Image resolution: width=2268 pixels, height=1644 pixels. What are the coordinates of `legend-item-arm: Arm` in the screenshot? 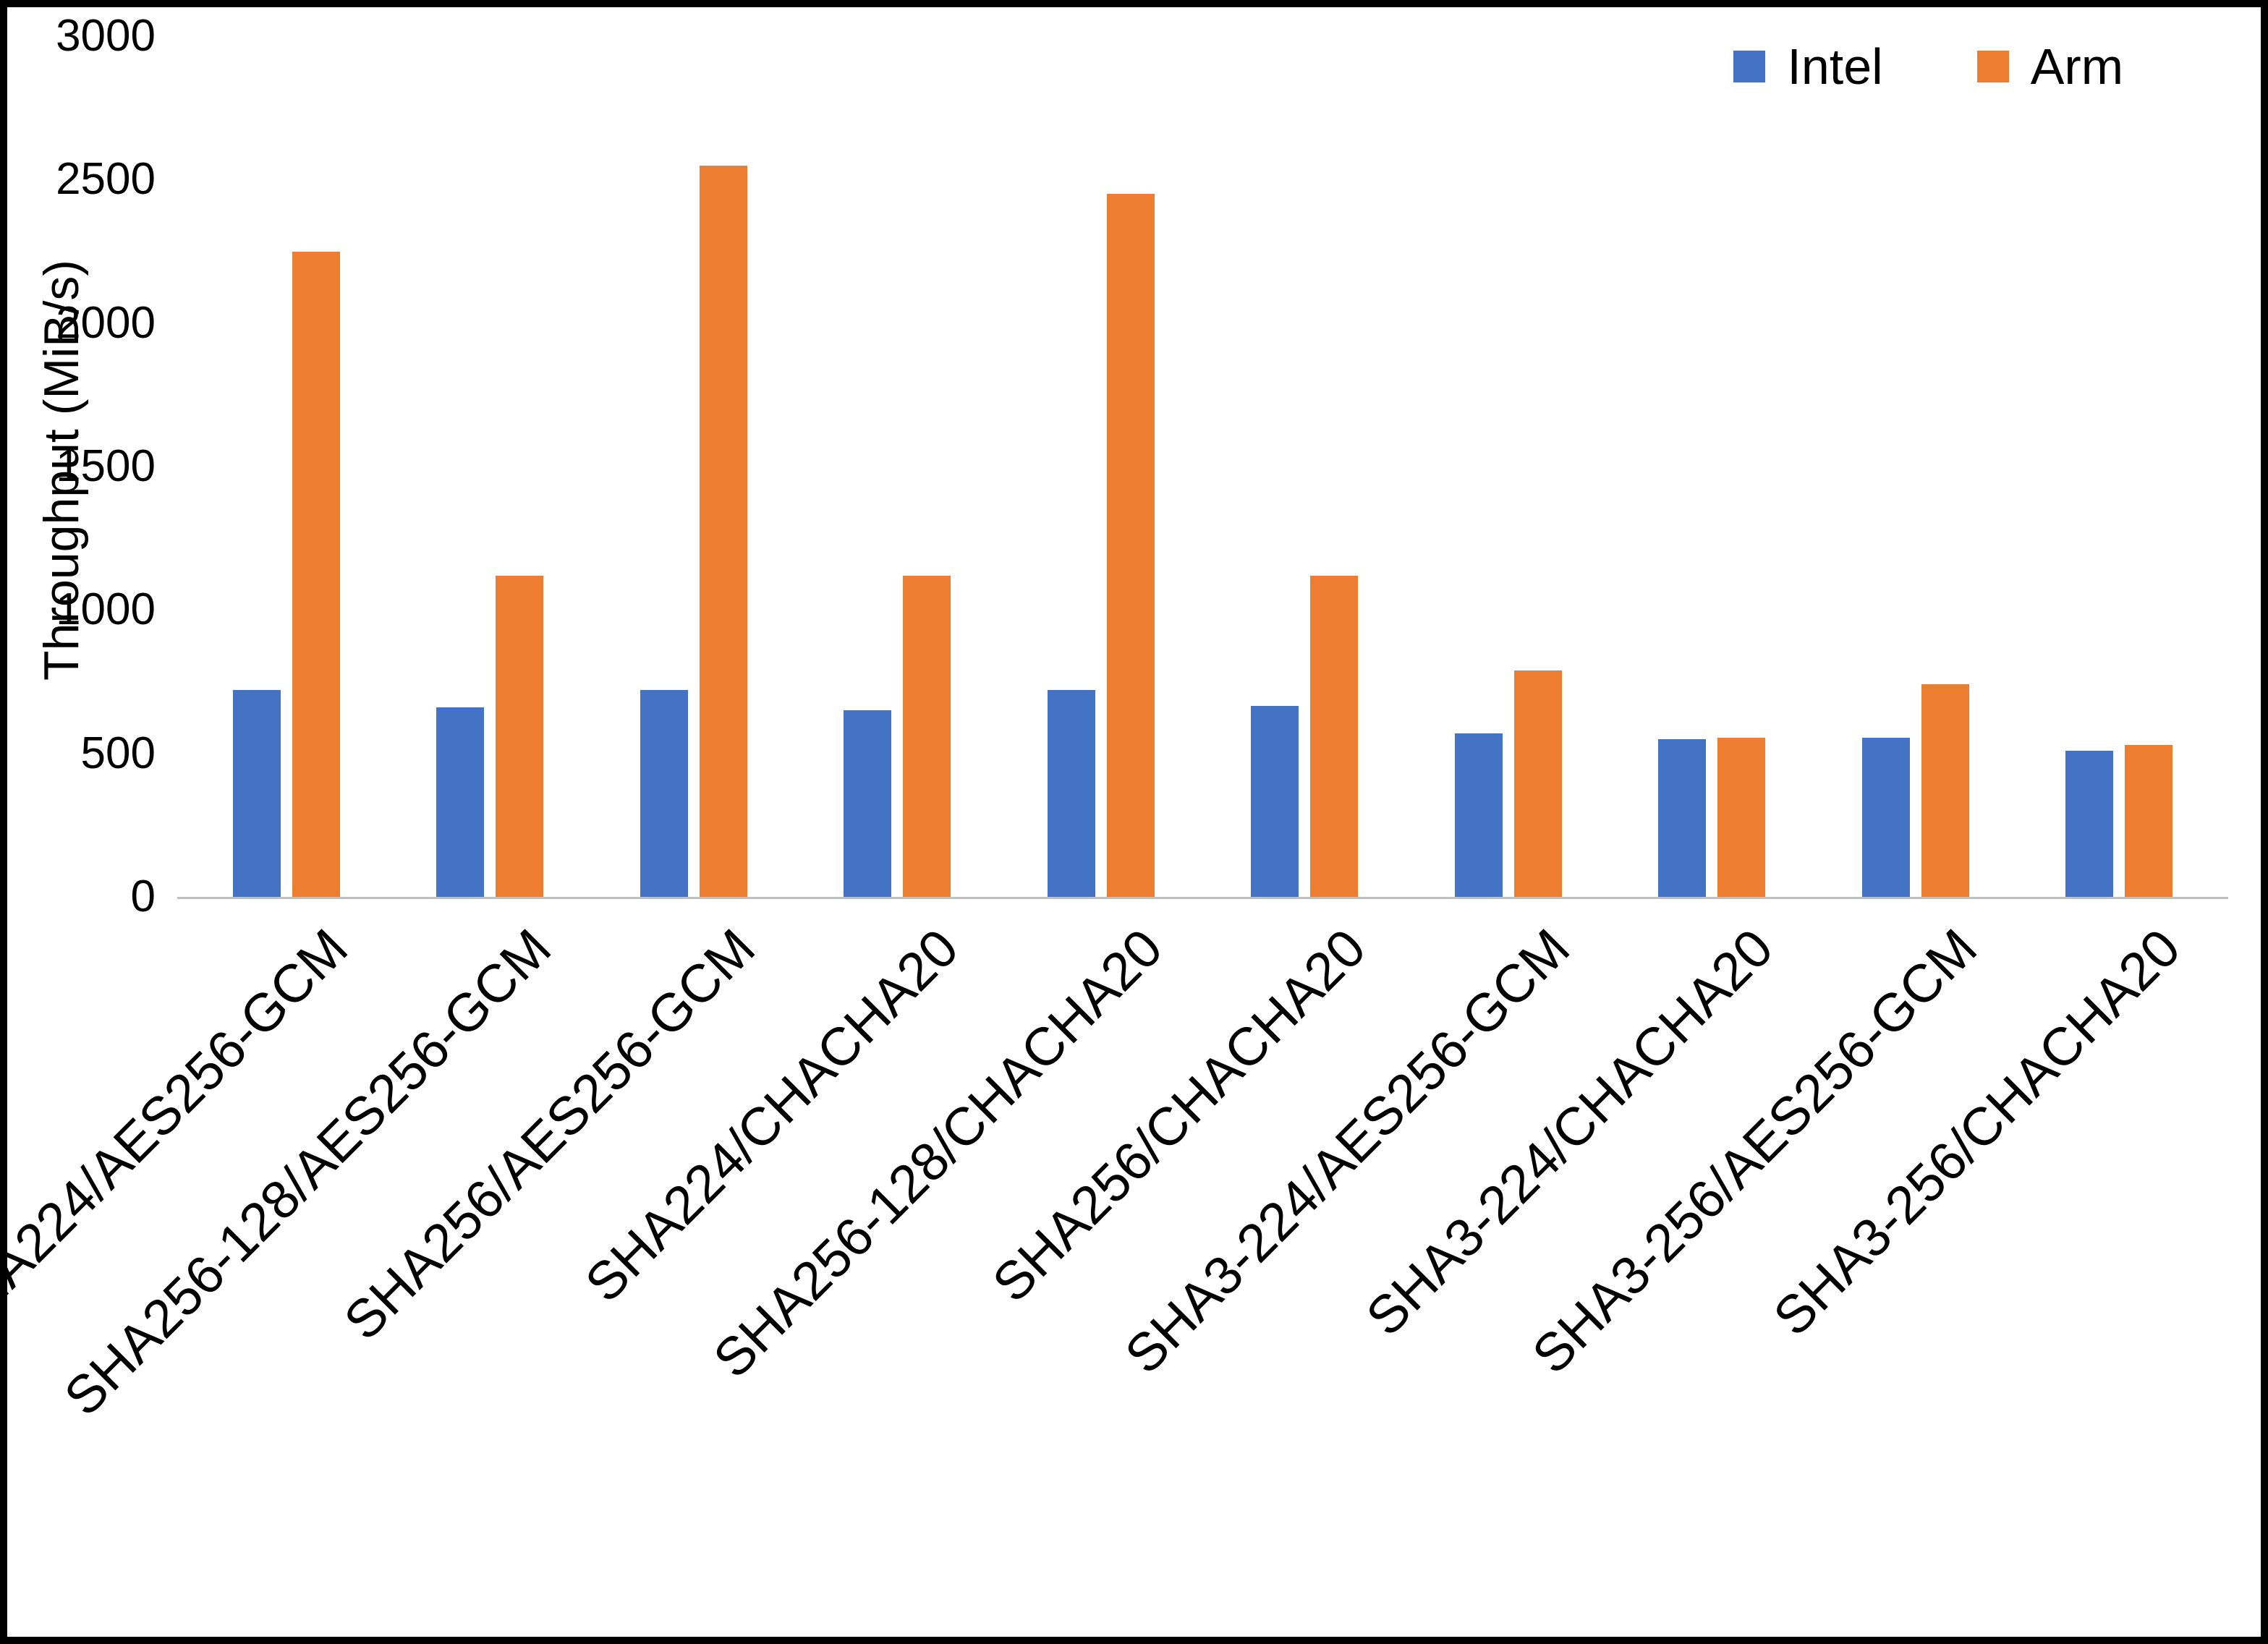 It's located at (2049, 66).